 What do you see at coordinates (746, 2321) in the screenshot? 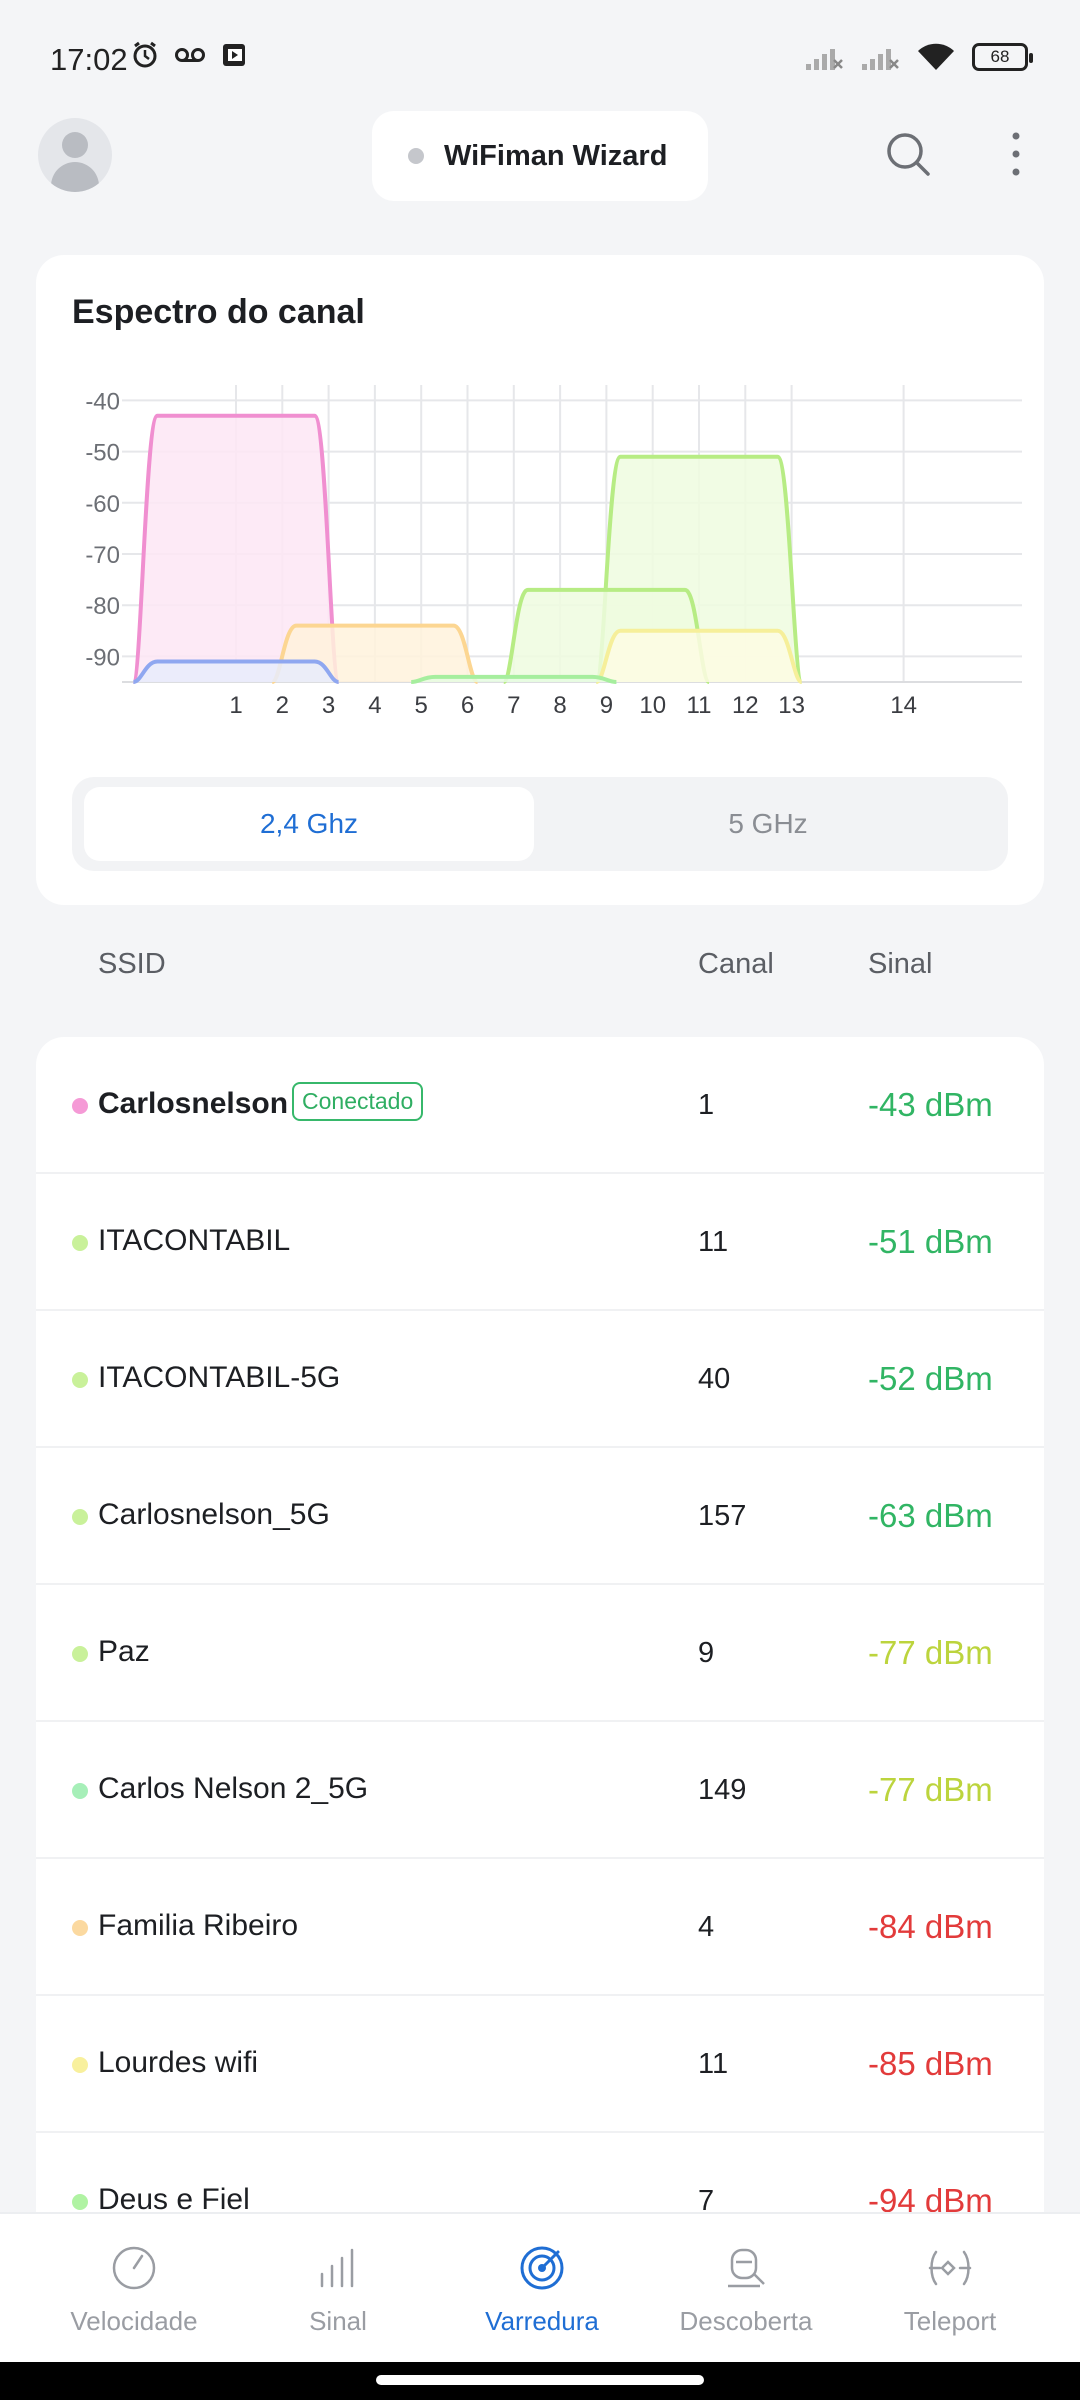
I see `nav-label: Descoberta` at bounding box center [746, 2321].